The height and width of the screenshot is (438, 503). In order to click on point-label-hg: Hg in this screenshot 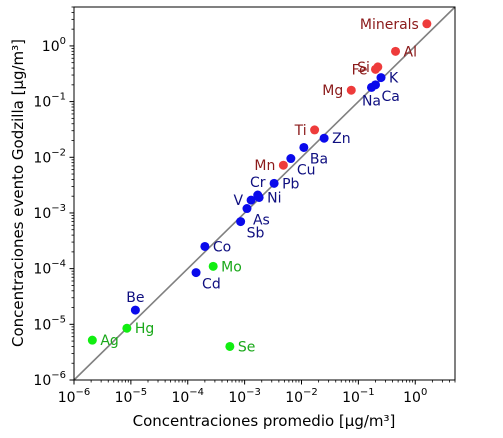, I will do `click(144, 329)`.